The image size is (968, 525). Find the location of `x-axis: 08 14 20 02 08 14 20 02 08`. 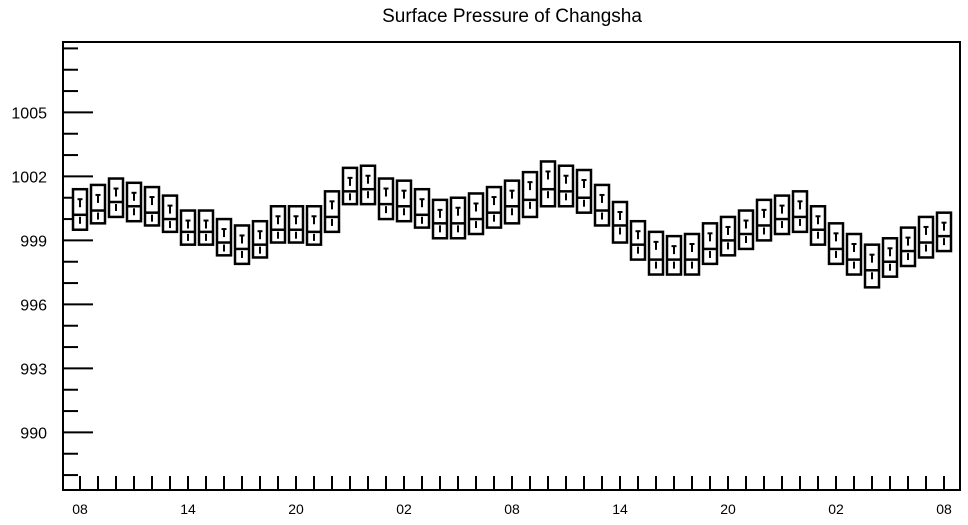

x-axis: 08 14 20 02 08 14 20 02 08 is located at coordinates (512, 496).